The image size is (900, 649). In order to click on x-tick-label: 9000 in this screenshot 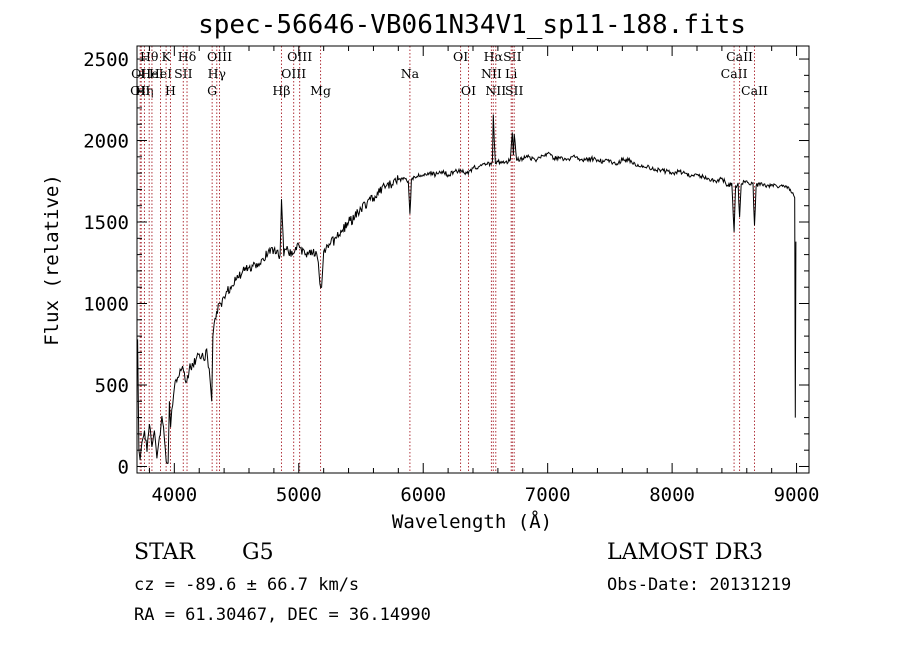, I will do `click(797, 495)`.